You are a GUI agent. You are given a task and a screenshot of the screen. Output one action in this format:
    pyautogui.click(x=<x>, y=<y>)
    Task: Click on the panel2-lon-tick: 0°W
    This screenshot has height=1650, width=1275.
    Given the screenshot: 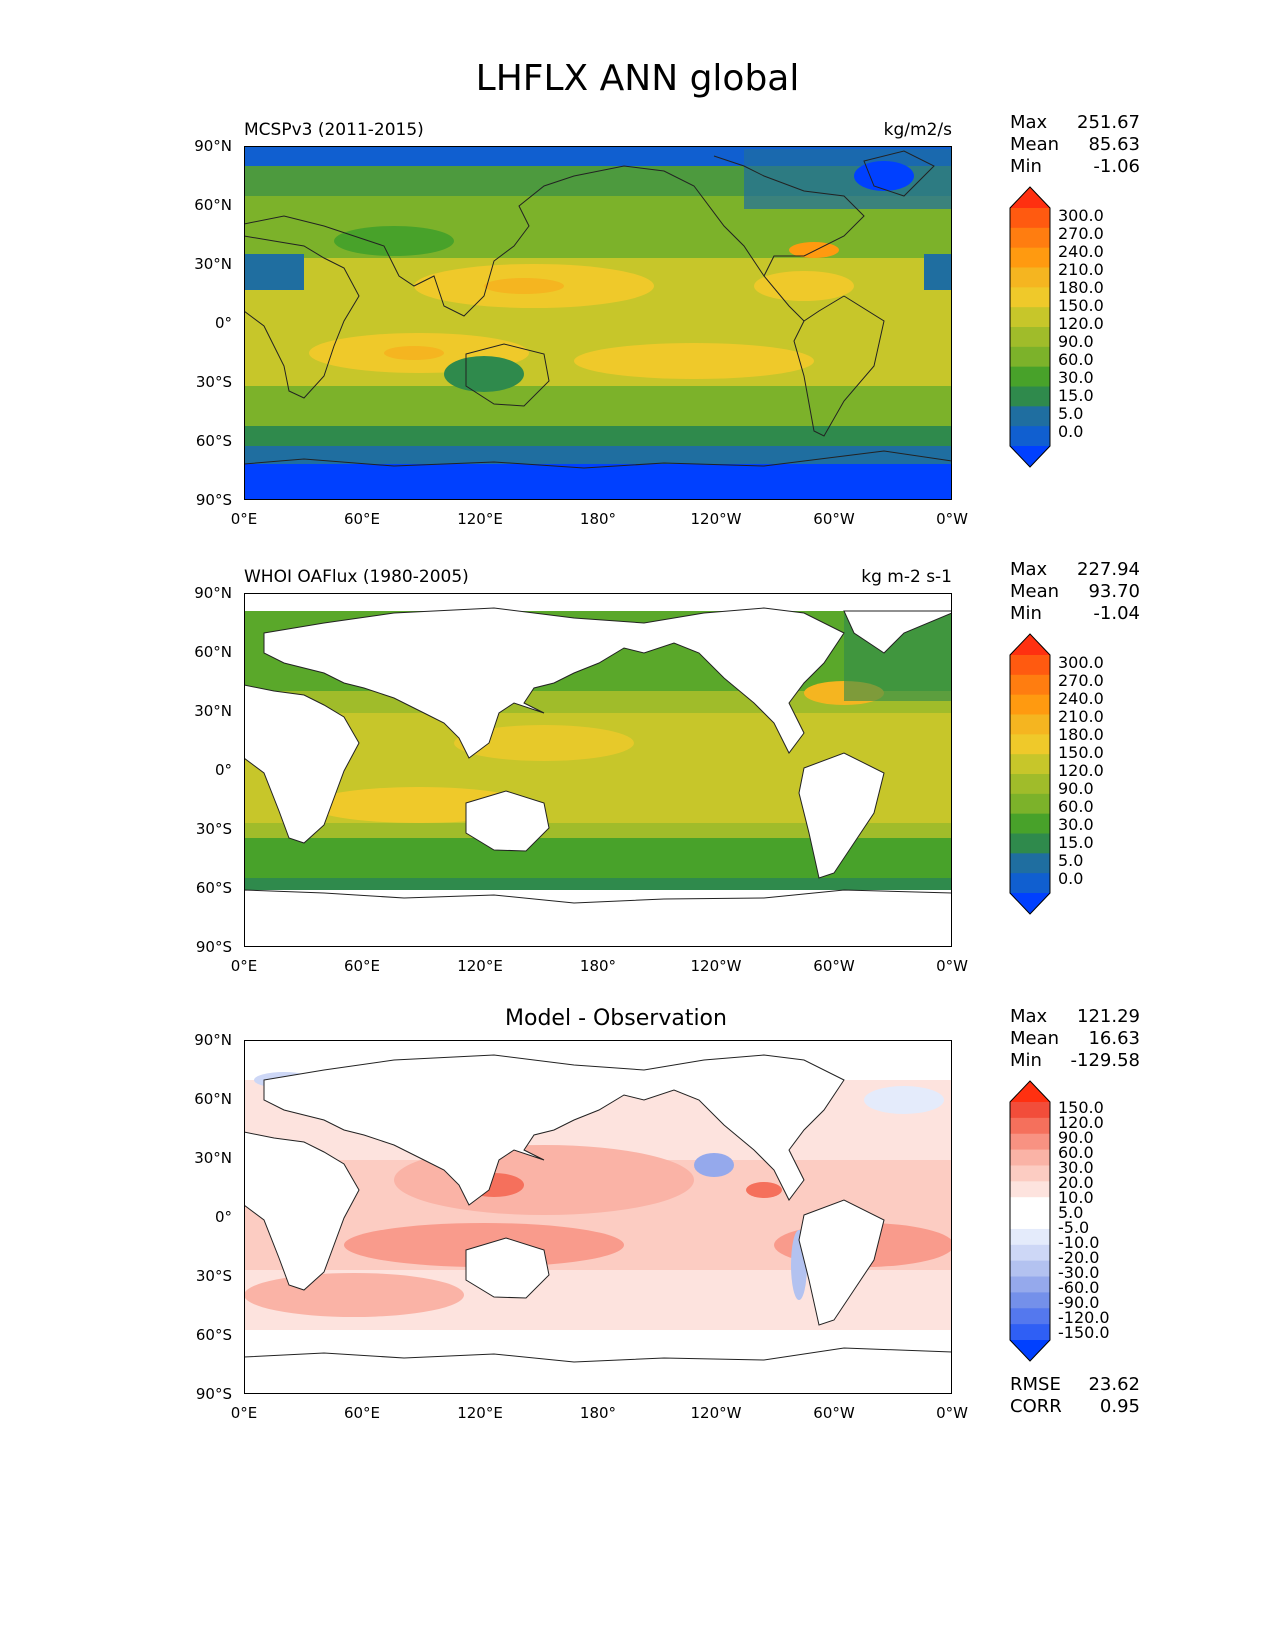 What is the action you would take?
    pyautogui.click(x=952, y=966)
    